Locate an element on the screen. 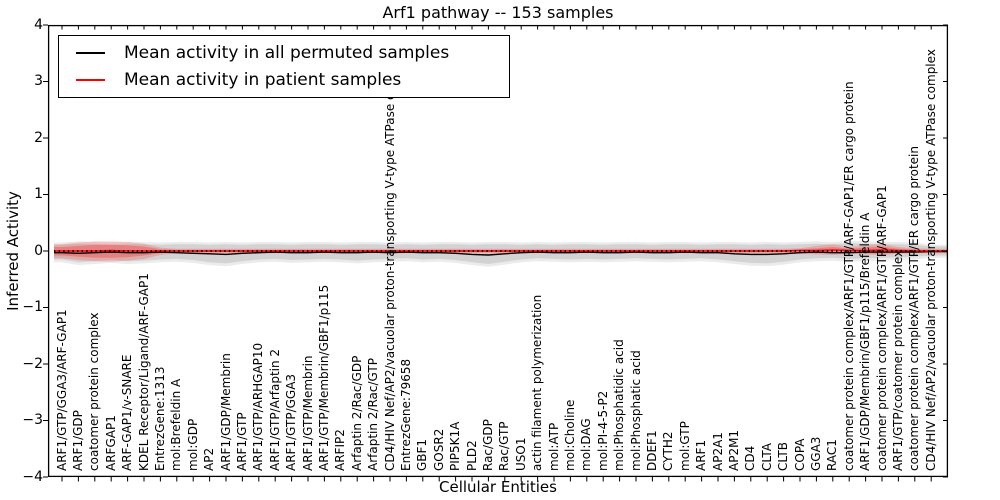 The width and height of the screenshot is (1000, 500). y-tick-label: 0 is located at coordinates (38, 250).